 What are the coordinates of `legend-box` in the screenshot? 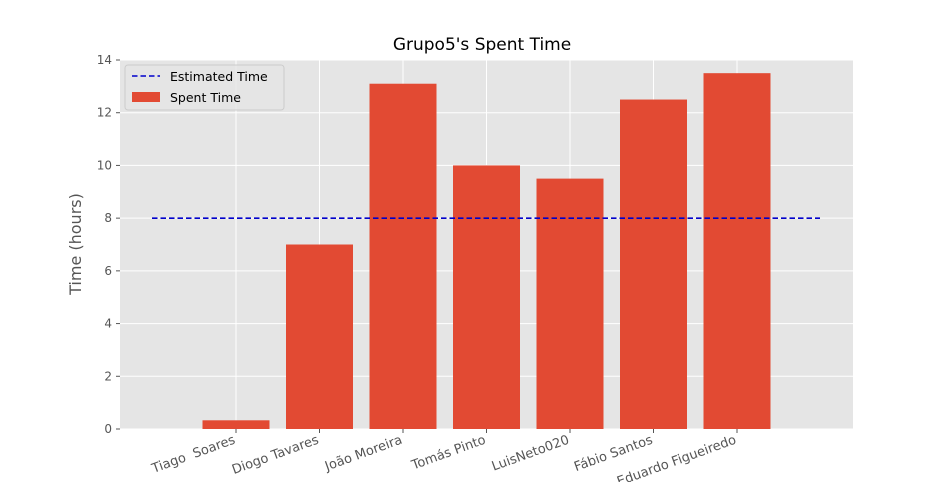 It's located at (204, 87).